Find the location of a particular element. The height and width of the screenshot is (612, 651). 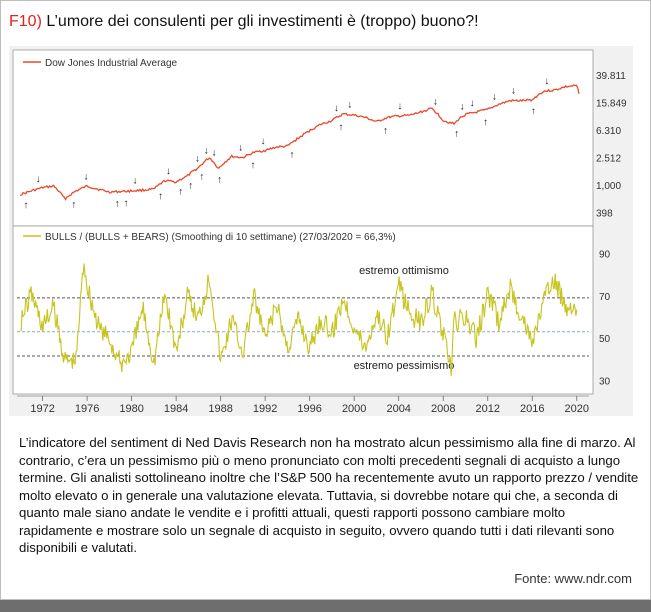

dow-y-tick-label: 1,000 is located at coordinates (608, 186).